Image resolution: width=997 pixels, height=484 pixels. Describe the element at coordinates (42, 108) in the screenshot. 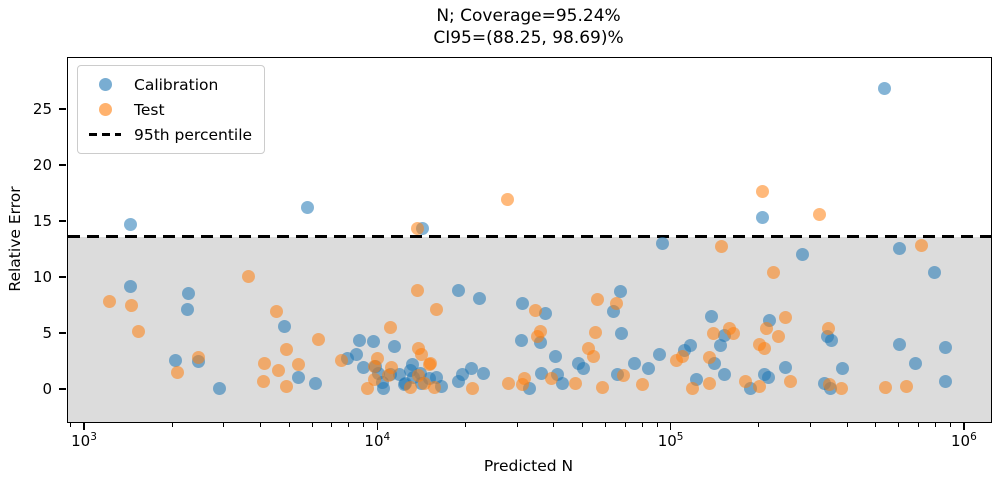

I see `y-tick-label: 25` at that location.